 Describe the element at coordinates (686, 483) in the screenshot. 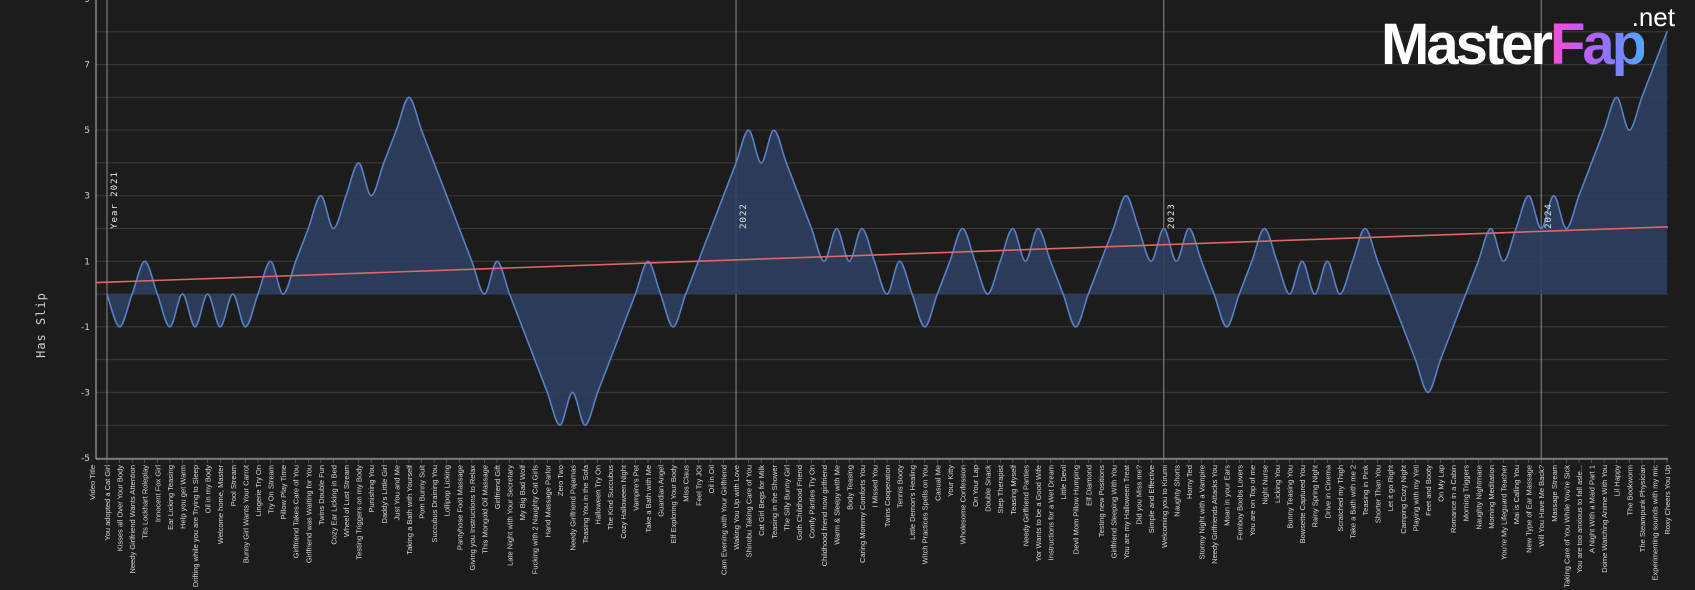

I see `x-tick-label: Miss Claus` at that location.